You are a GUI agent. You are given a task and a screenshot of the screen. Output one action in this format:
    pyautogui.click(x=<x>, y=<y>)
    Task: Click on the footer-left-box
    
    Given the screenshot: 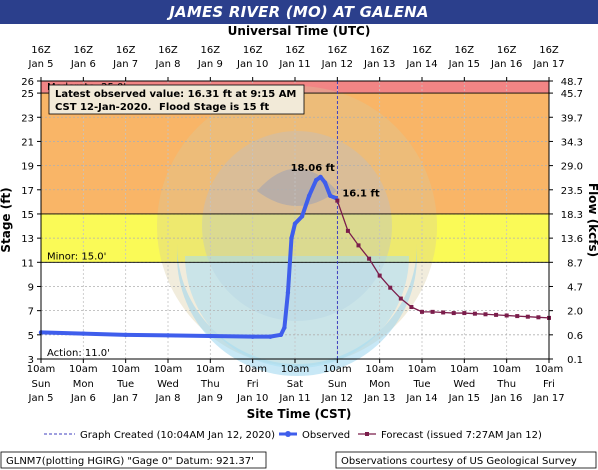 What is the action you would take?
    pyautogui.click(x=133, y=460)
    